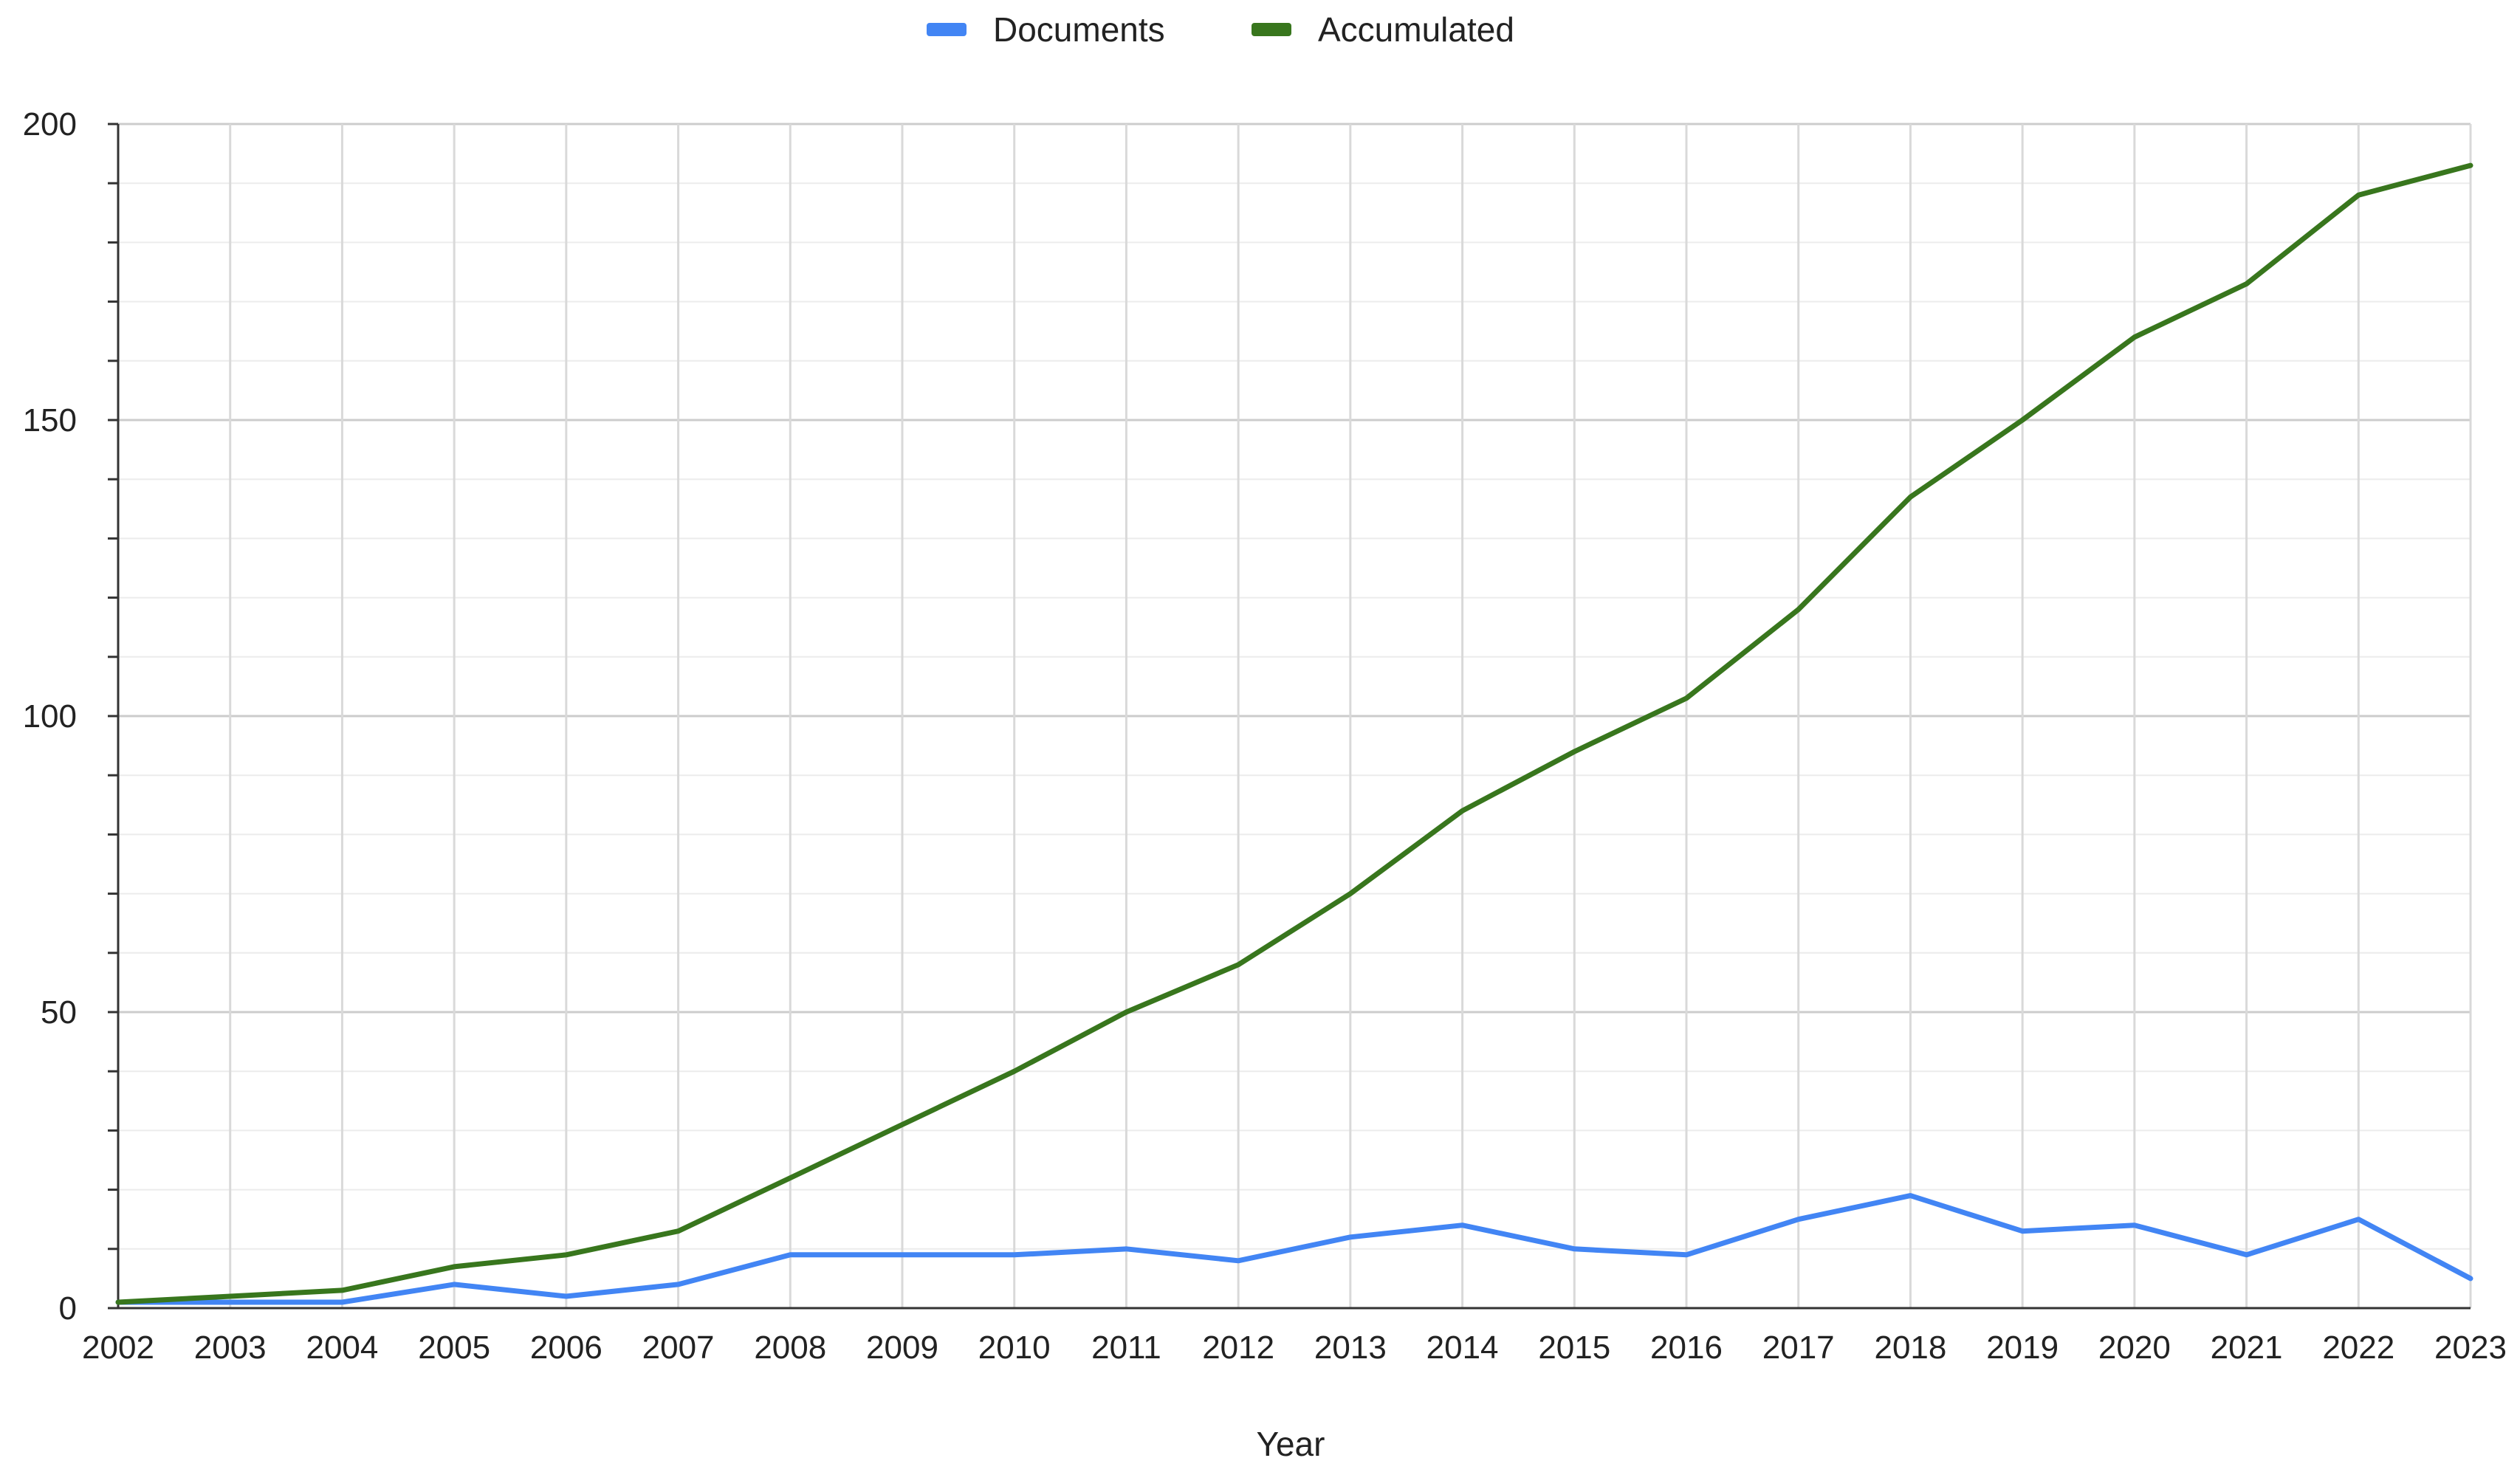  I want to click on legend: Documents Accumulated, so click(1220, 29).